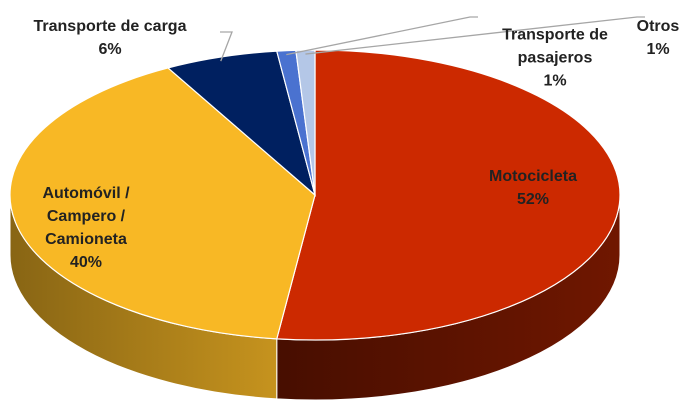 Image resolution: width=688 pixels, height=404 pixels. Describe the element at coordinates (555, 46) in the screenshot. I see `category-label: Transporte de pasajeros` at that location.